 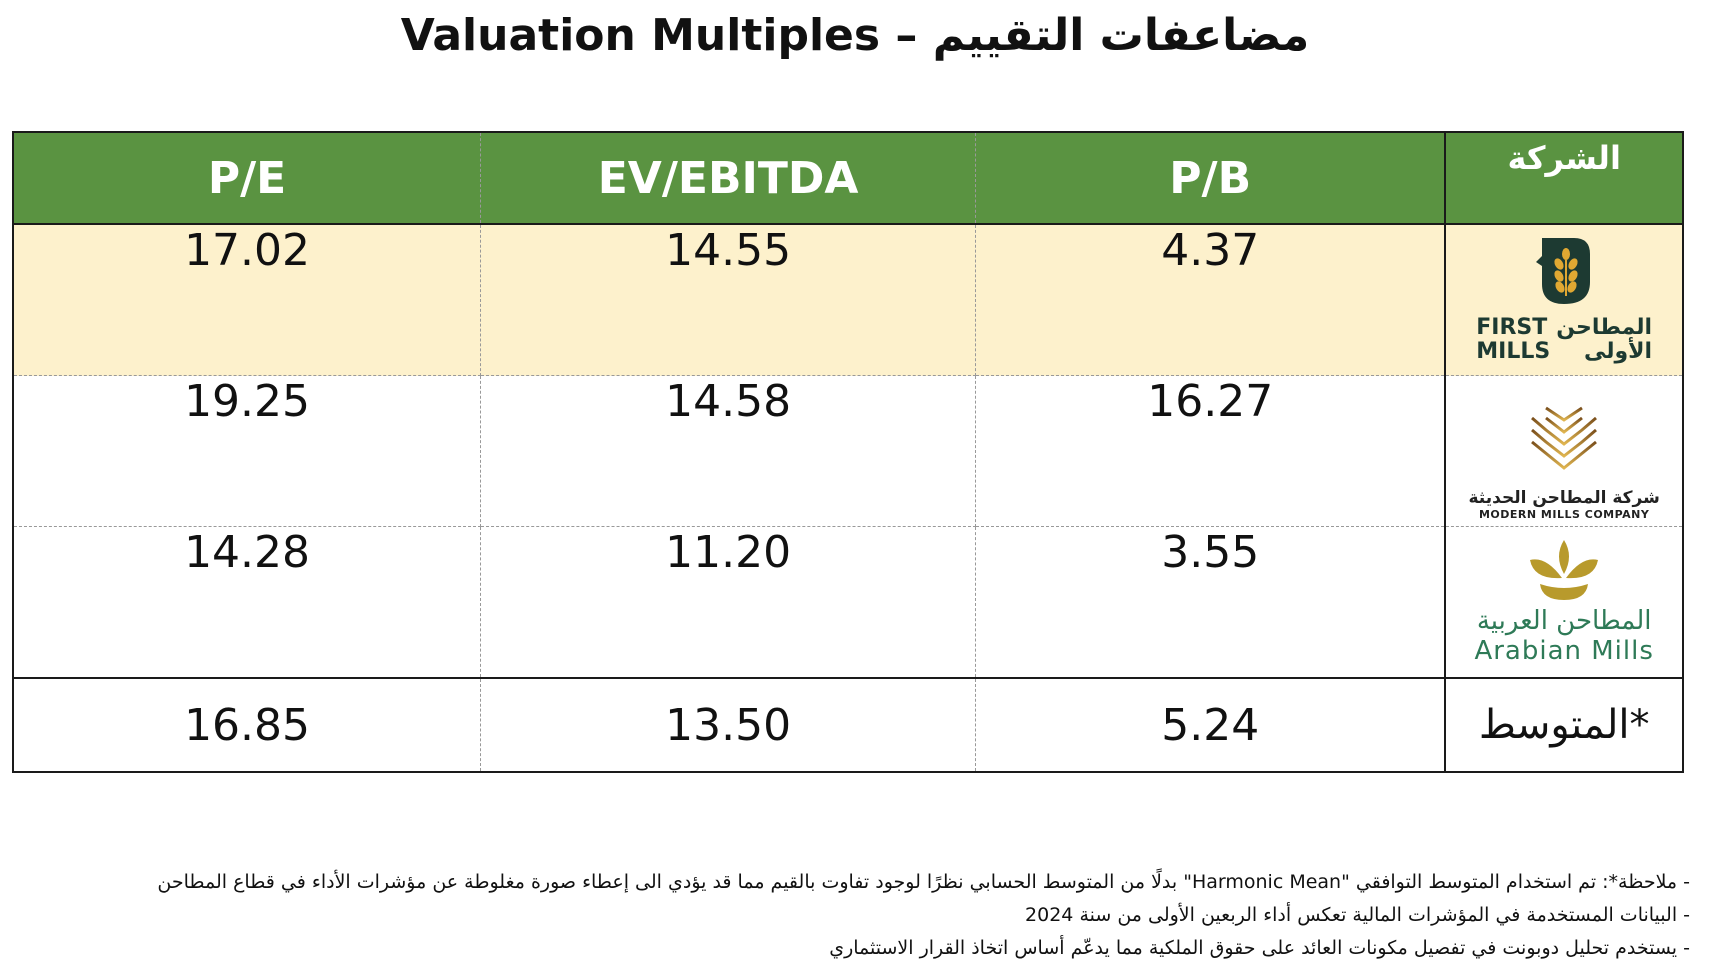 I want to click on pb-value: 3.55, so click(x=1211, y=602).